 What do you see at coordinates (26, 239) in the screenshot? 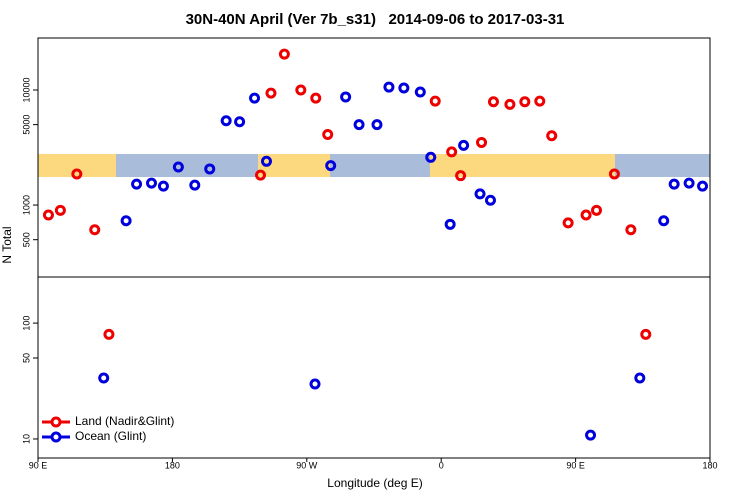
I see `y-tick-label: 500` at bounding box center [26, 239].